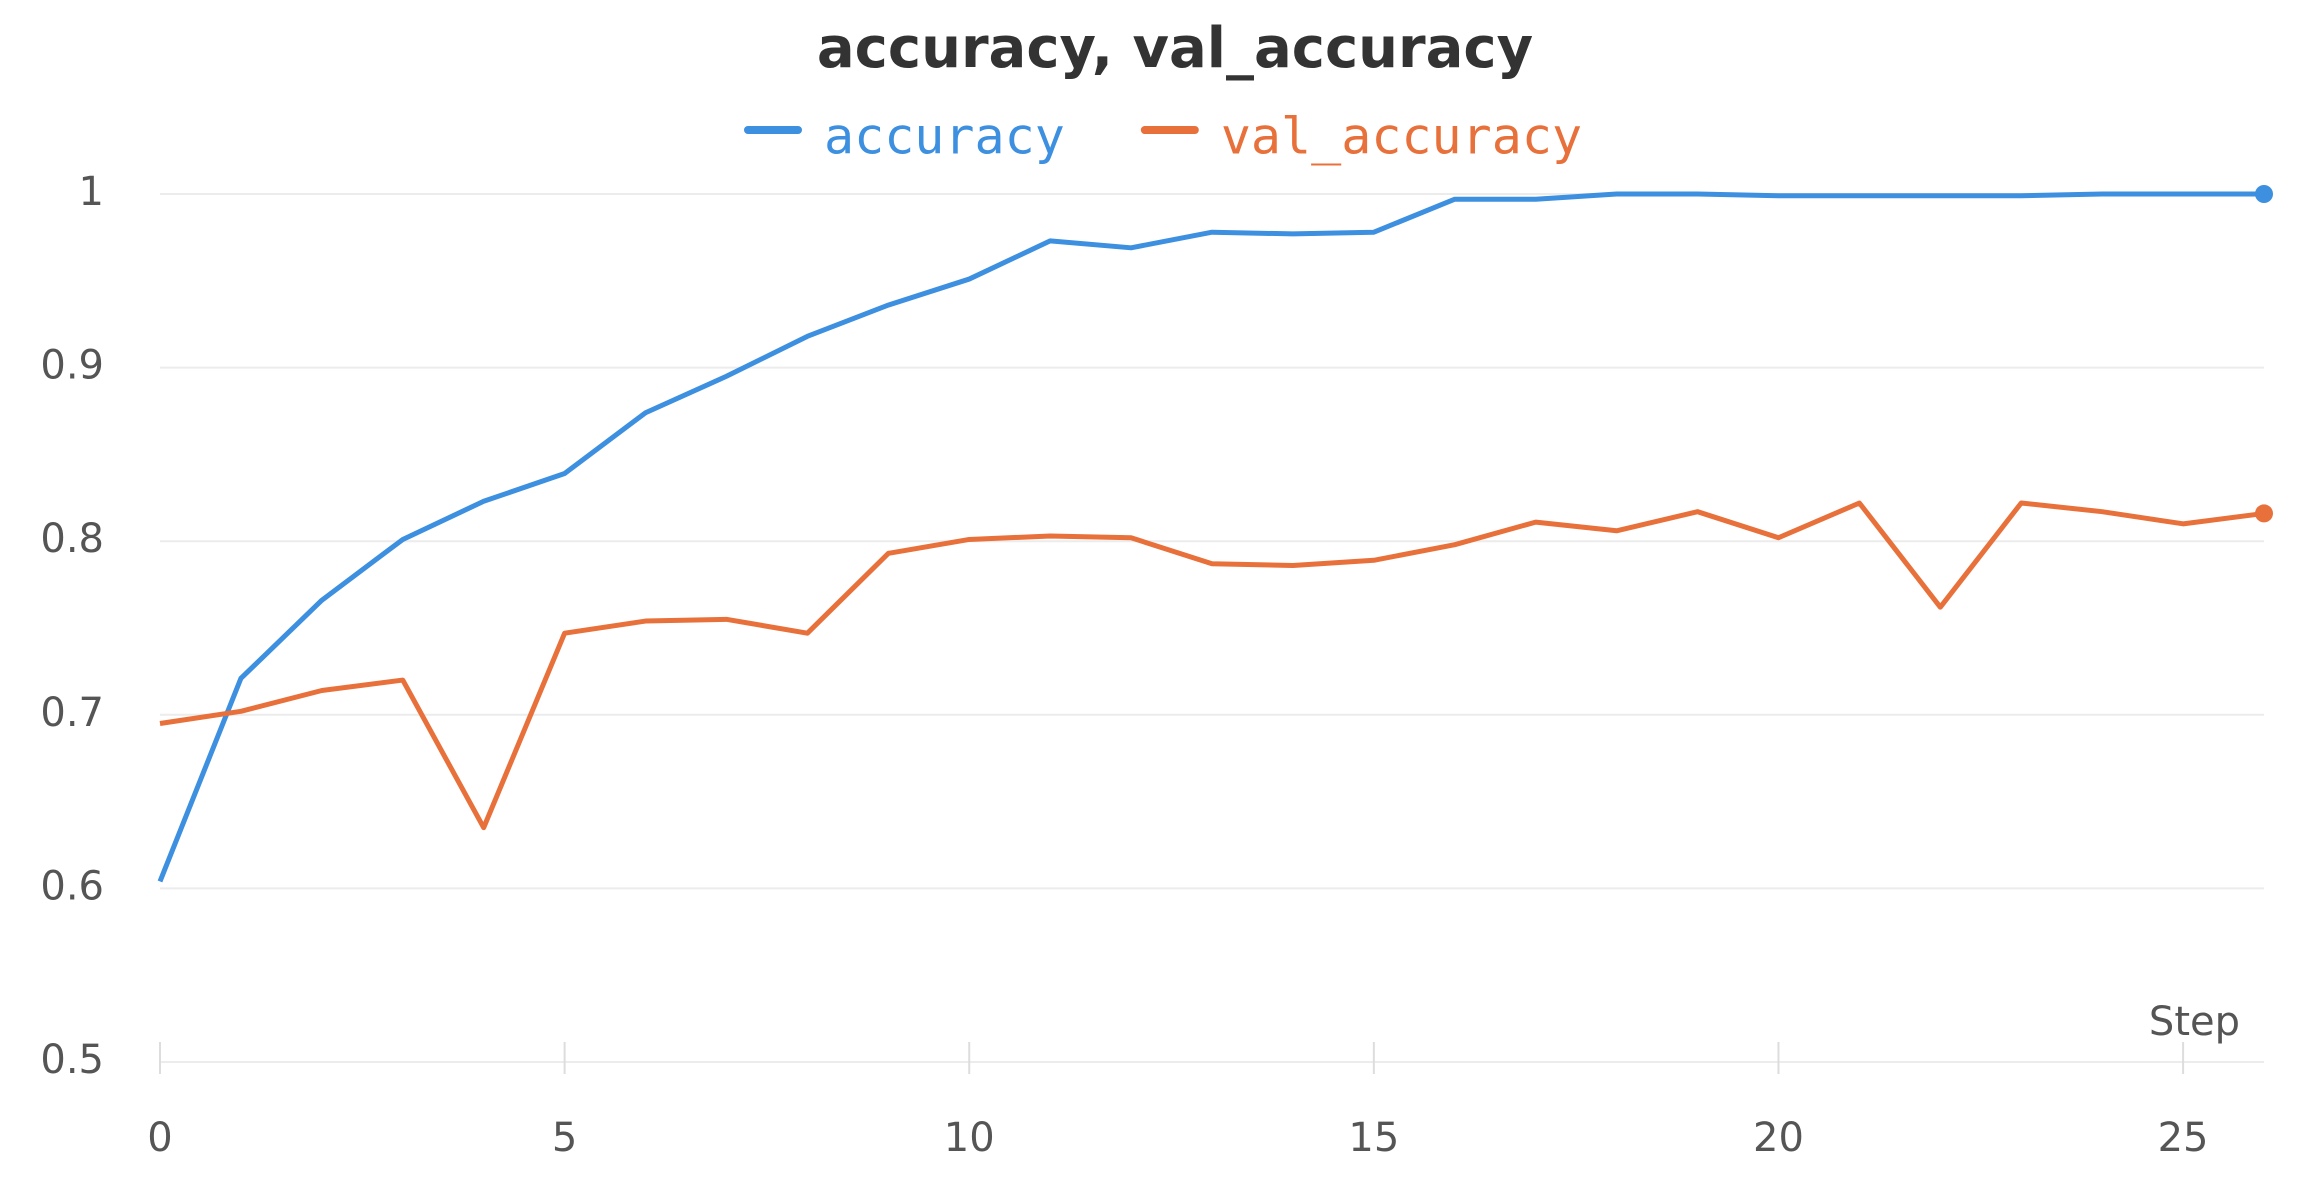  Describe the element at coordinates (1175, 48) in the screenshot. I see `chart-title: accuracy, val_accuracy` at that location.